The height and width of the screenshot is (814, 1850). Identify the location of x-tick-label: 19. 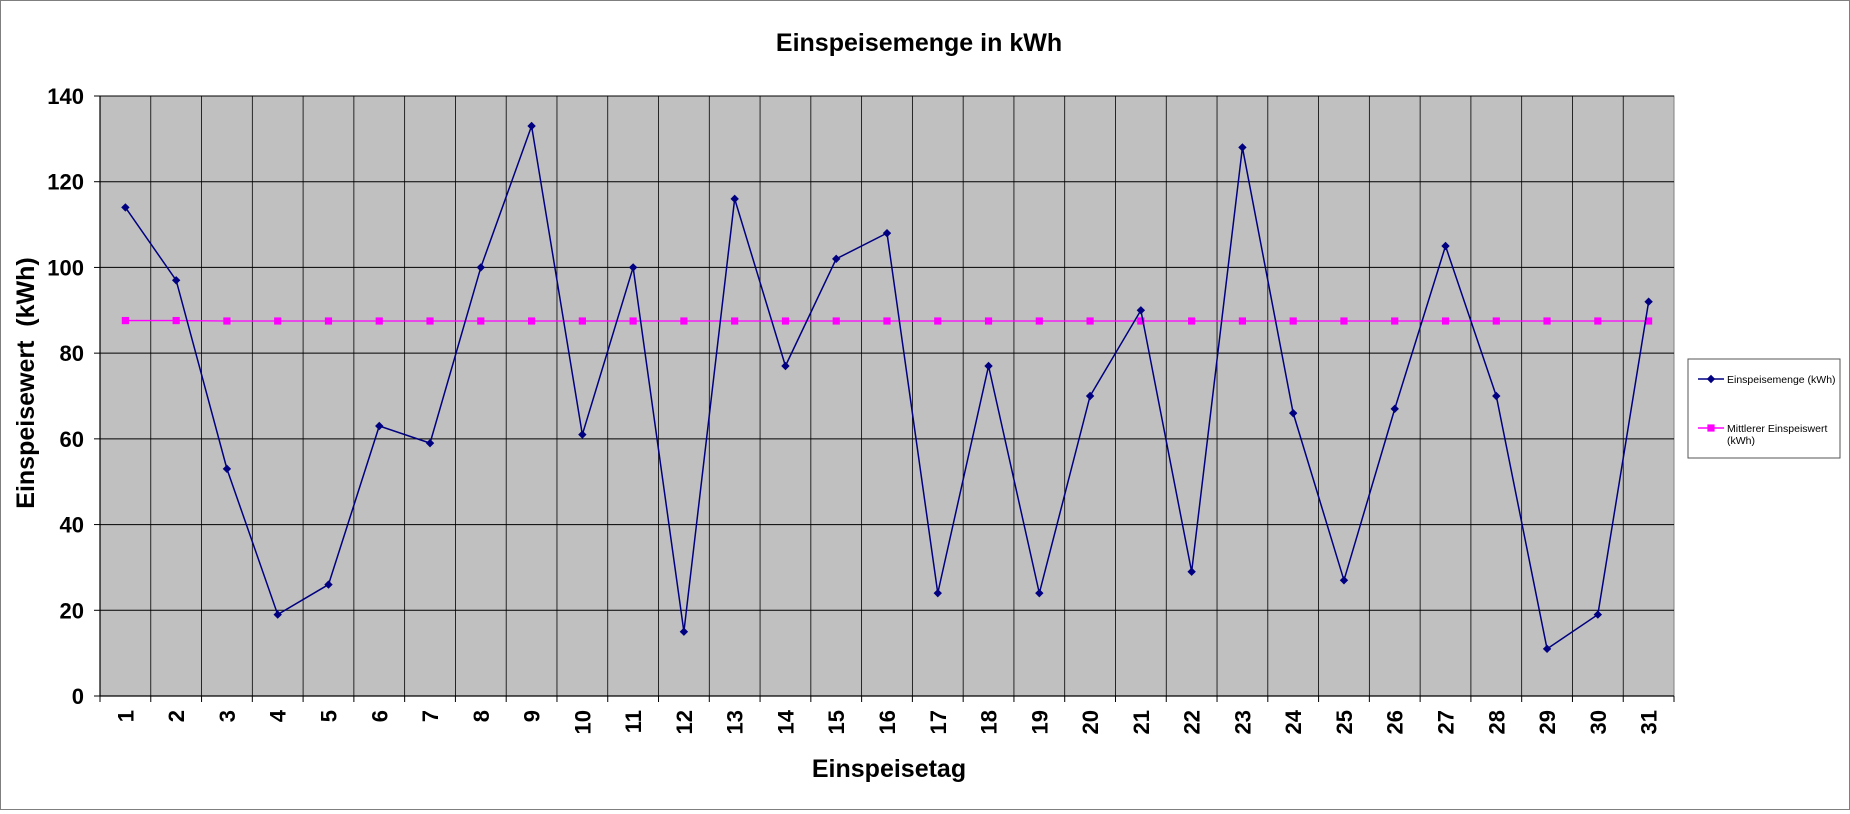
(1039, 722).